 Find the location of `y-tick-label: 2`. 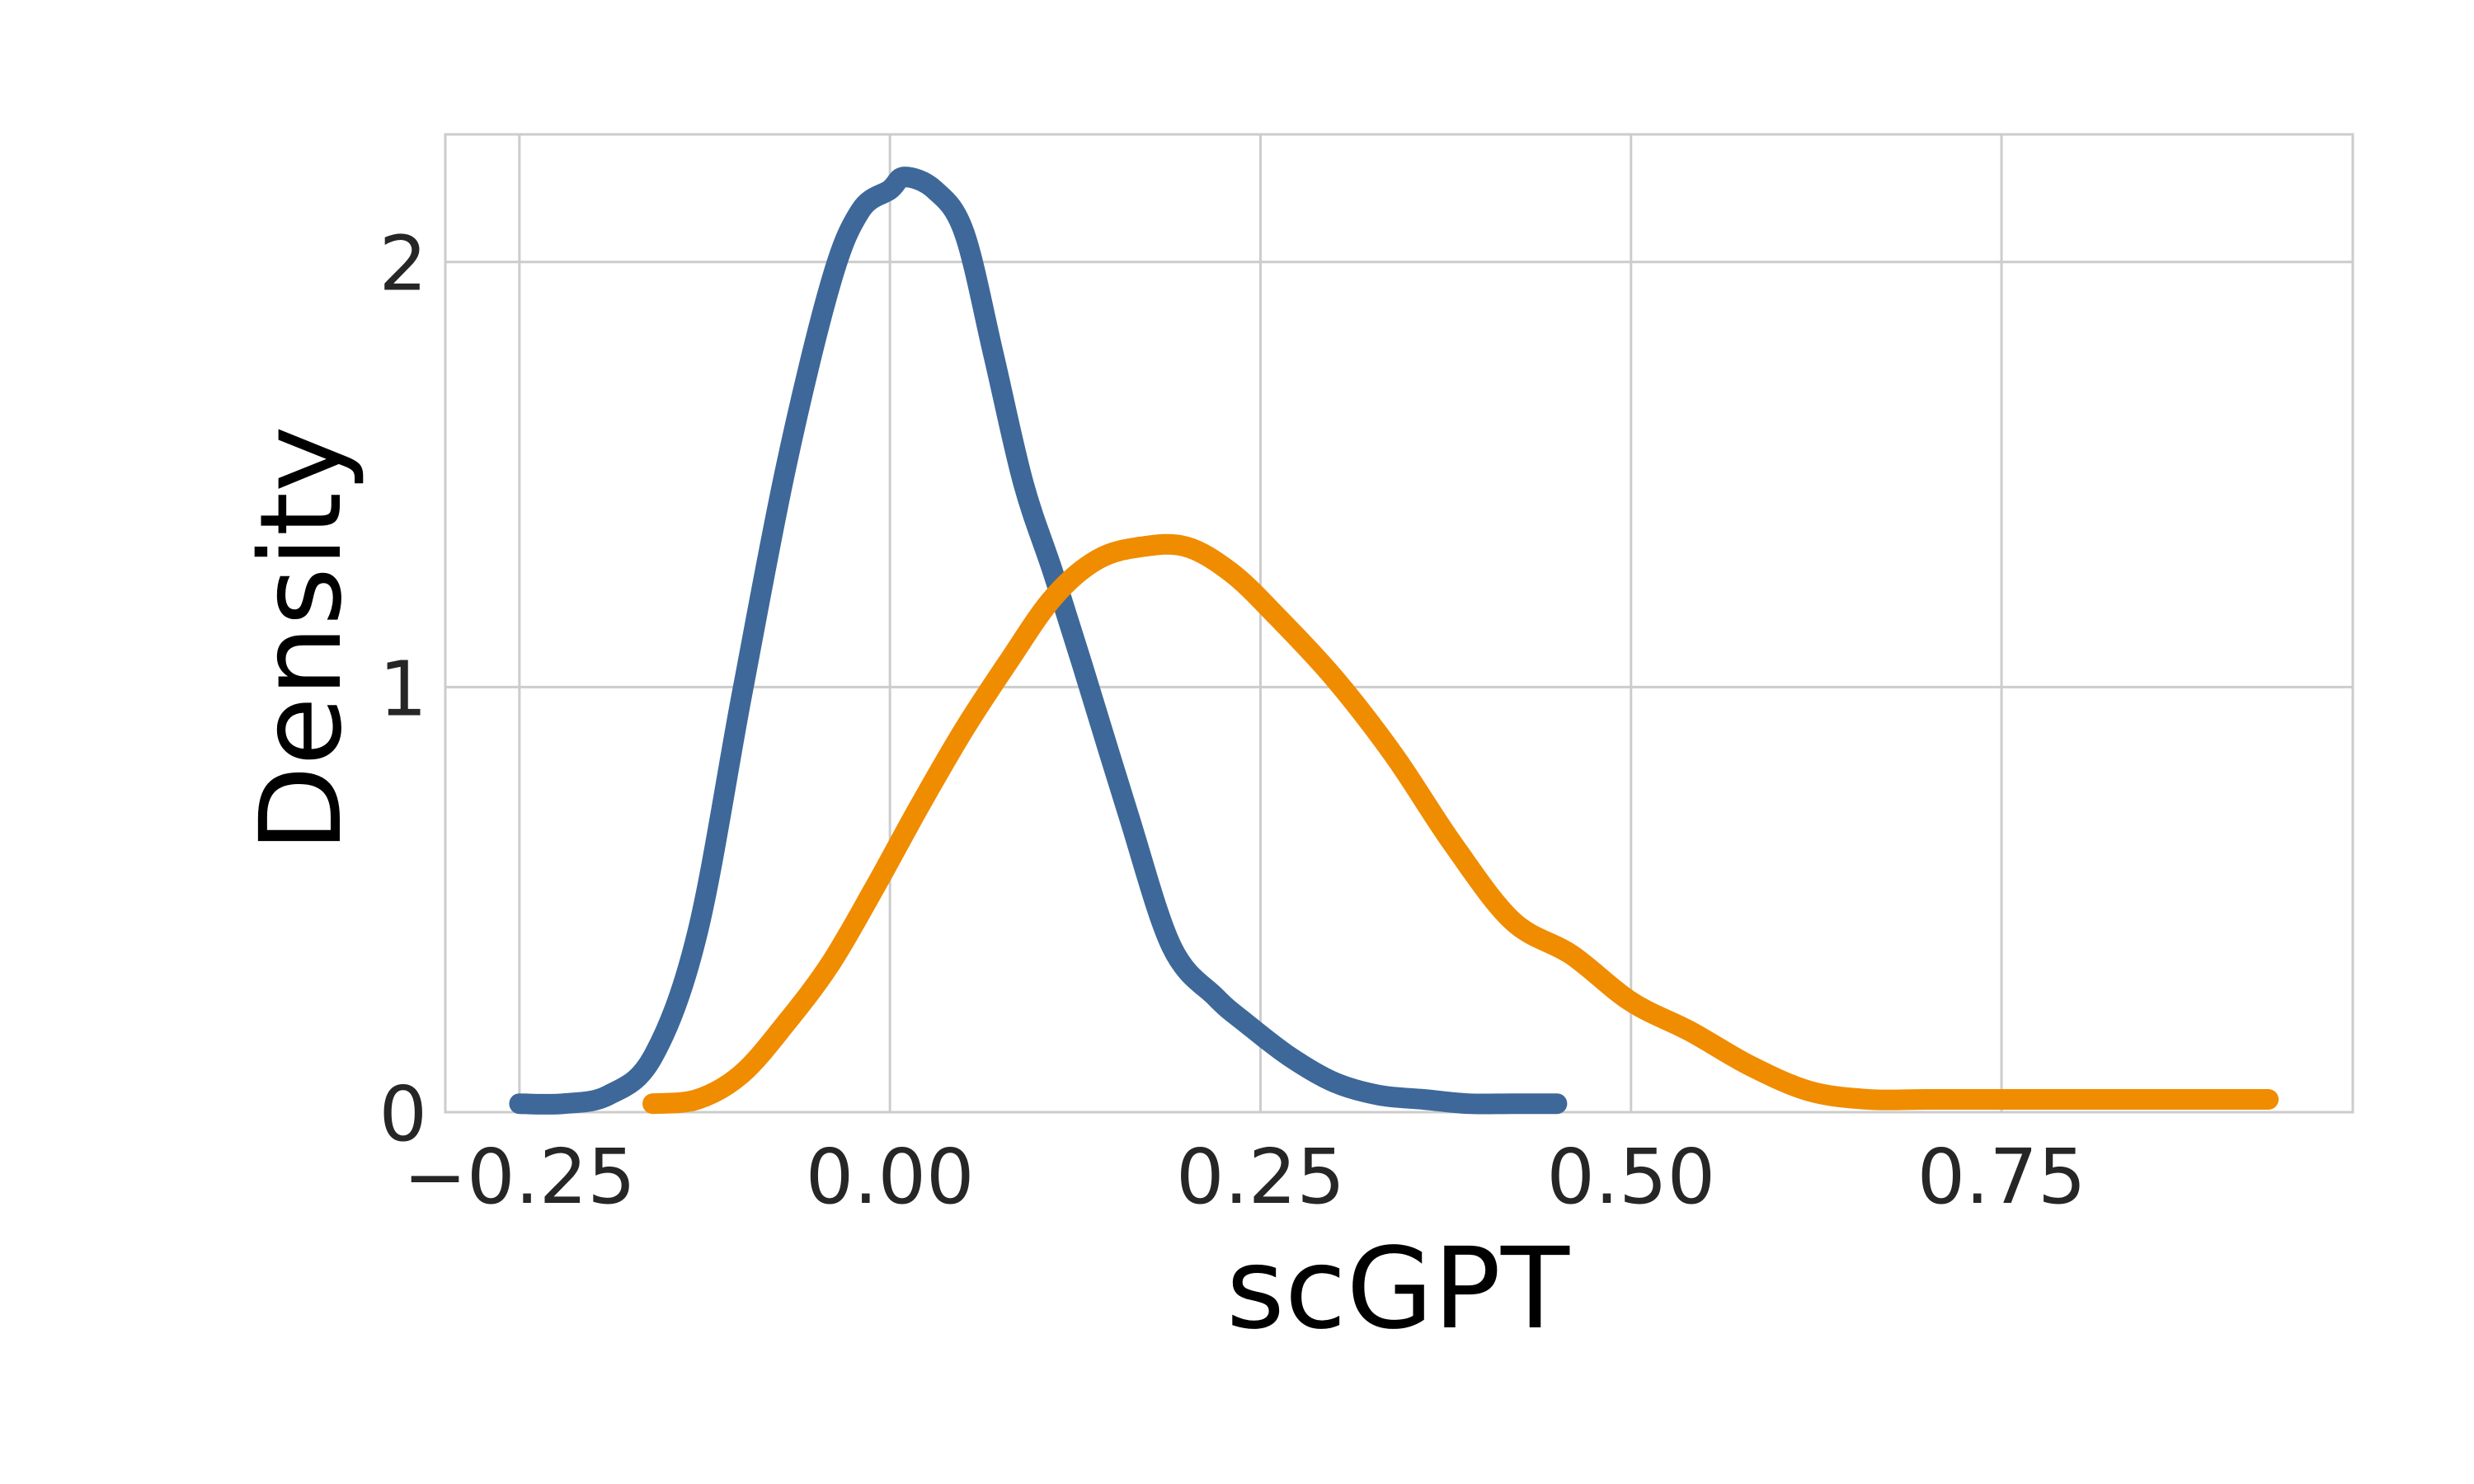

y-tick-label: 2 is located at coordinates (403, 264).